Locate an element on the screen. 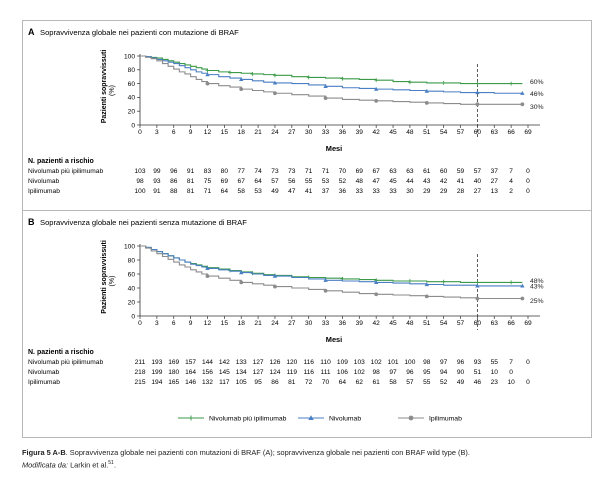  risk-value: 27 is located at coordinates (478, 191).